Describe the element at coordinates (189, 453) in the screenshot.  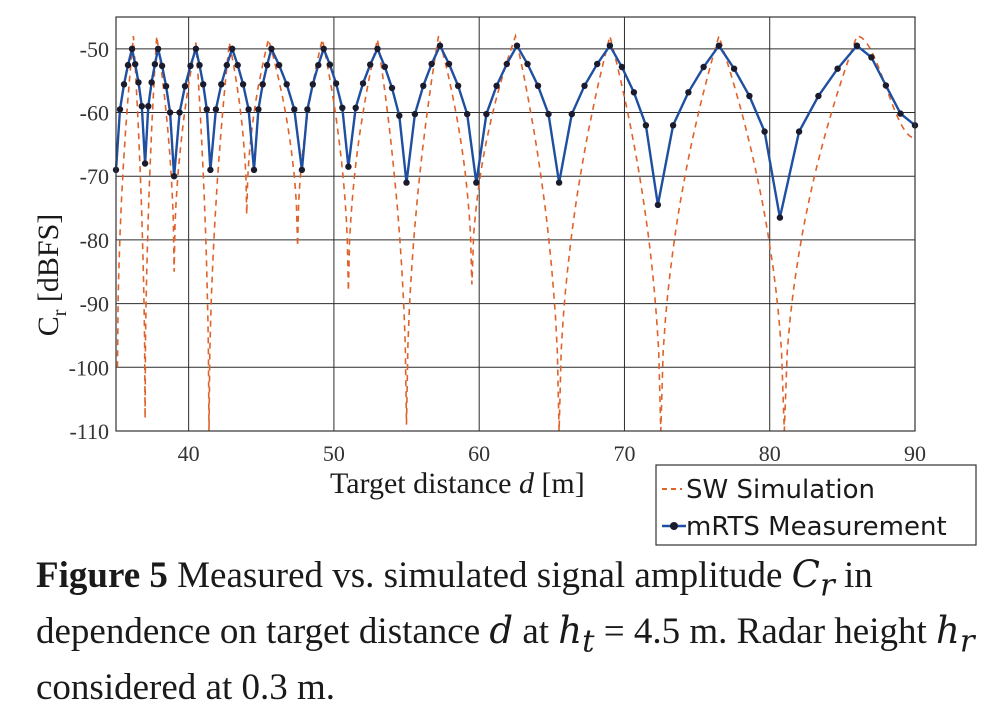
I see `x-tick-label: 40` at that location.